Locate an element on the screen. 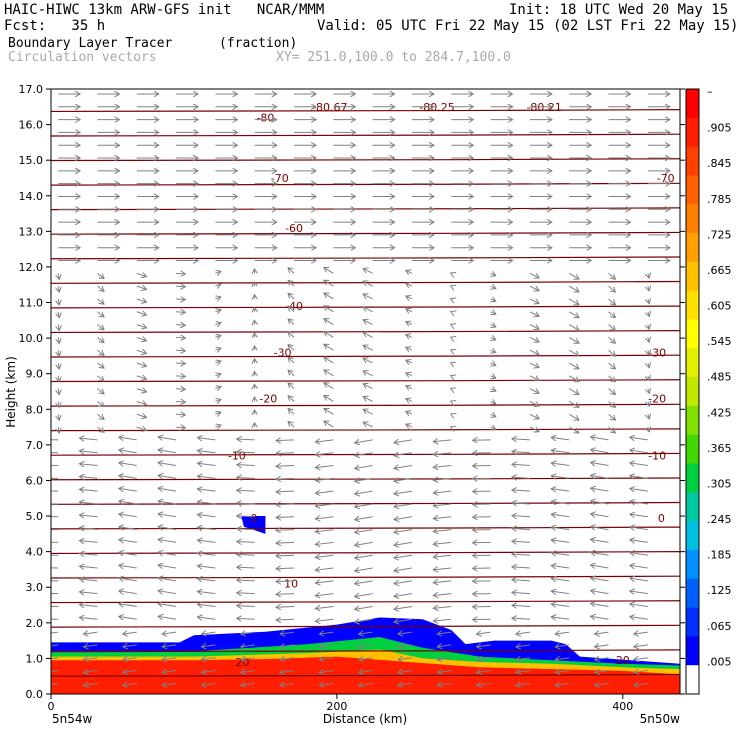 The image size is (740, 740). contour-label: -70 is located at coordinates (280, 178).